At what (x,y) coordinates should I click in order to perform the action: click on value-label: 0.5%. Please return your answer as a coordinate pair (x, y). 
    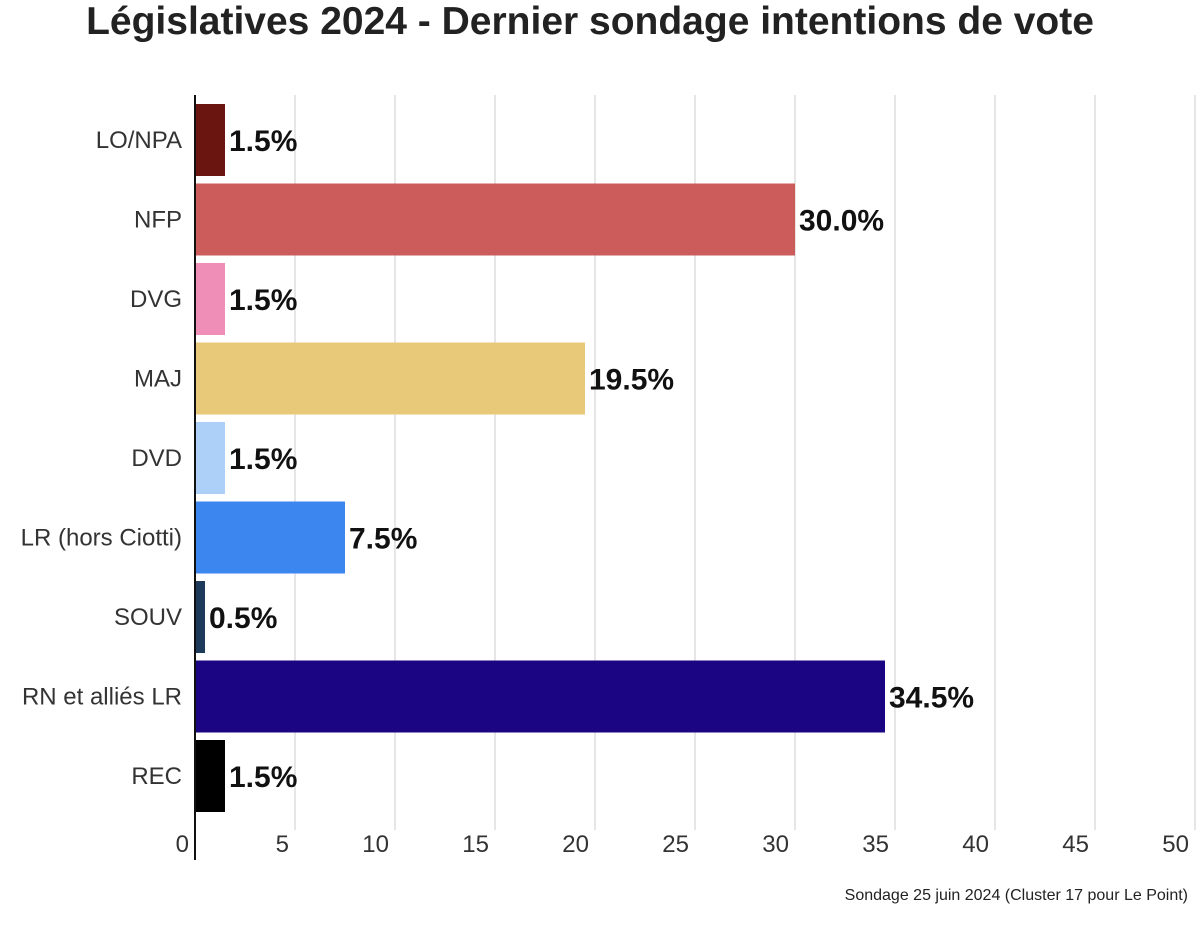
    Looking at the image, I should click on (243, 618).